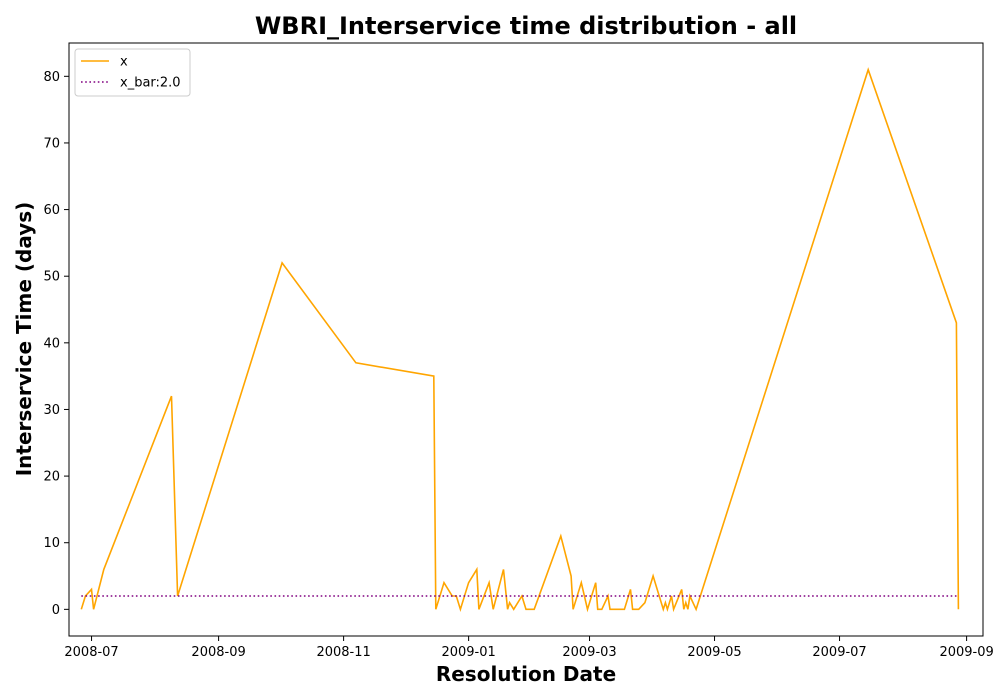 The height and width of the screenshot is (700, 1000). What do you see at coordinates (343, 652) in the screenshot?
I see `x-tick-label: 2008-11` at bounding box center [343, 652].